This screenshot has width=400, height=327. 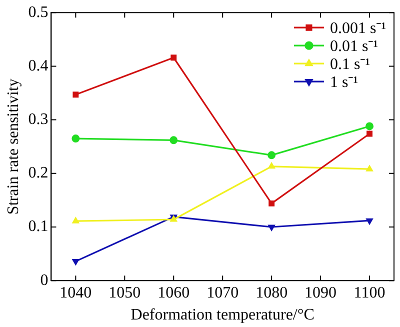 I want to click on x-tick-label: 1090, so click(x=320, y=293).